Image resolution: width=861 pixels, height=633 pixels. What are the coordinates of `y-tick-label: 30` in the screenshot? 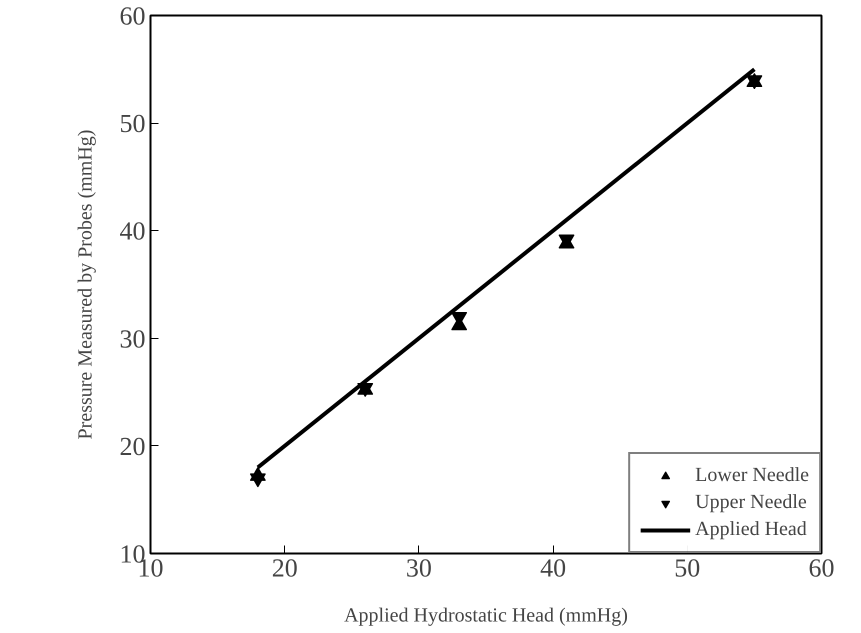 It's located at (133, 339).